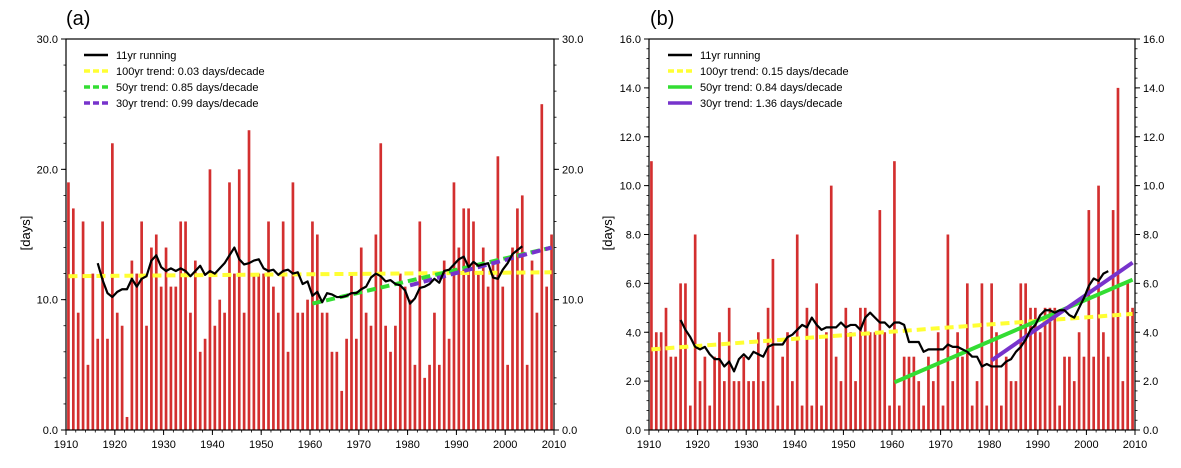 The width and height of the screenshot is (1181, 468). I want to click on running-mean-line, so click(309, 275).